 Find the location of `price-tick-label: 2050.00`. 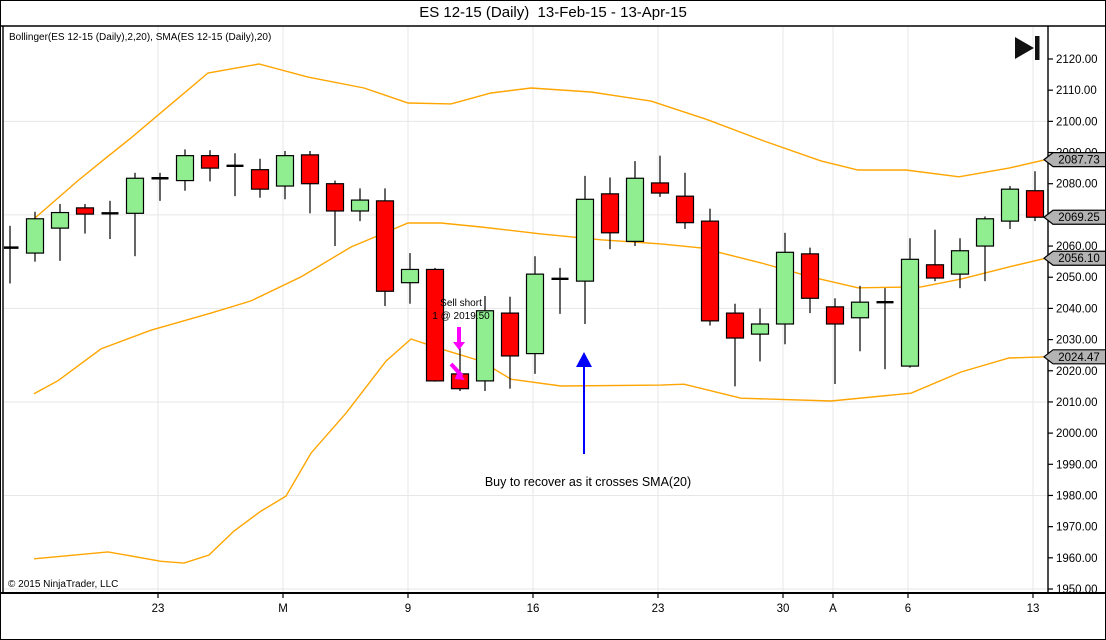

price-tick-label: 2050.00 is located at coordinates (1077, 278).